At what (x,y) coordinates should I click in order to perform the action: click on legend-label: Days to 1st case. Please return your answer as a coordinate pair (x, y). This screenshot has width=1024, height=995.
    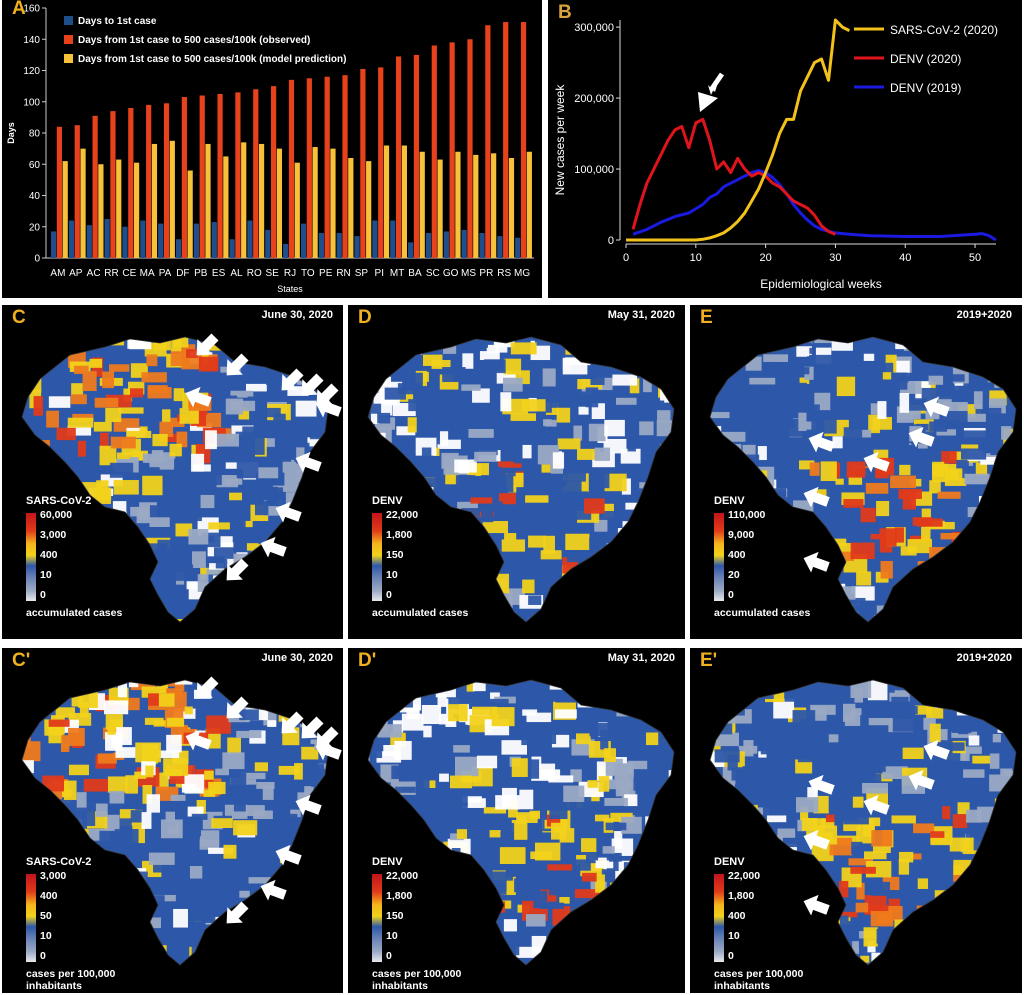
    Looking at the image, I should click on (117, 21).